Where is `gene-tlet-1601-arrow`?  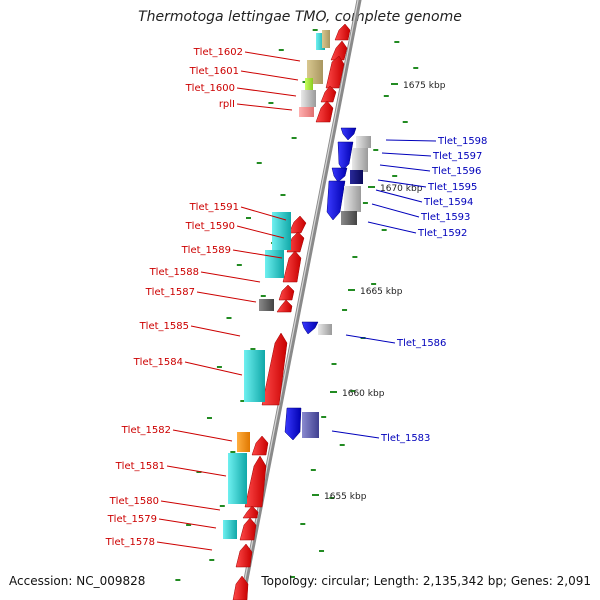
gene-tlet-1601-arrow is located at coordinates (335, 72).